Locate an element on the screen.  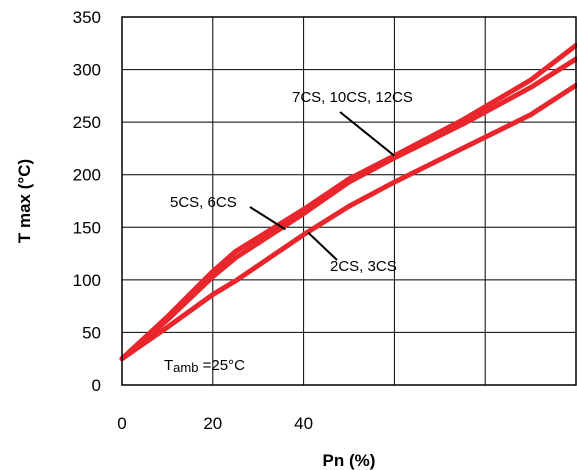
x-tick-label: 0 is located at coordinates (121, 423).